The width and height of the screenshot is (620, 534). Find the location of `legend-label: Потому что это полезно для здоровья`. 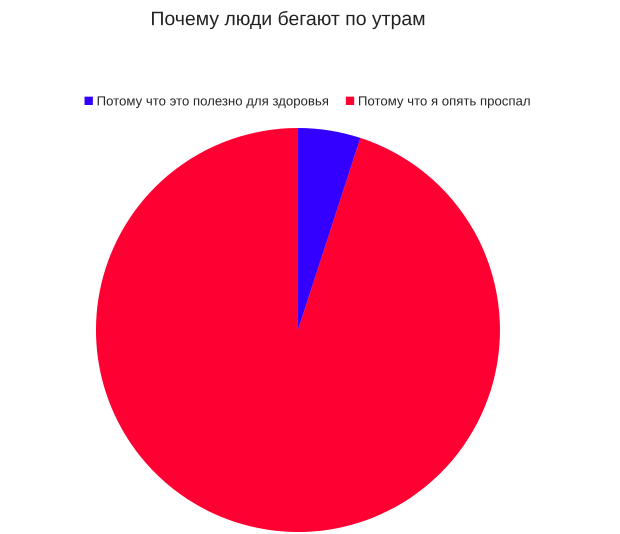

legend-label: Потому что это полезно для здоровья is located at coordinates (213, 102).